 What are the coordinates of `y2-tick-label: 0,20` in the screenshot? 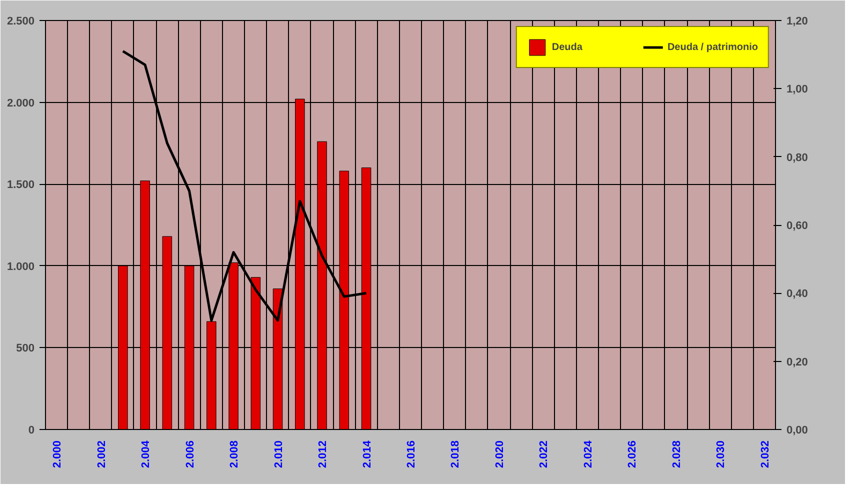 It's located at (797, 362).